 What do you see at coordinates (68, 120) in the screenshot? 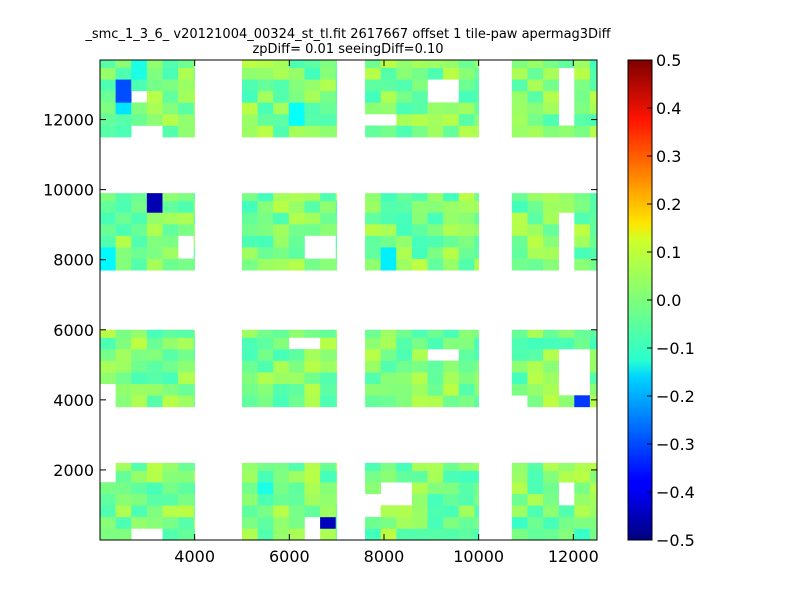
I see `y-tick-label: 12000` at bounding box center [68, 120].